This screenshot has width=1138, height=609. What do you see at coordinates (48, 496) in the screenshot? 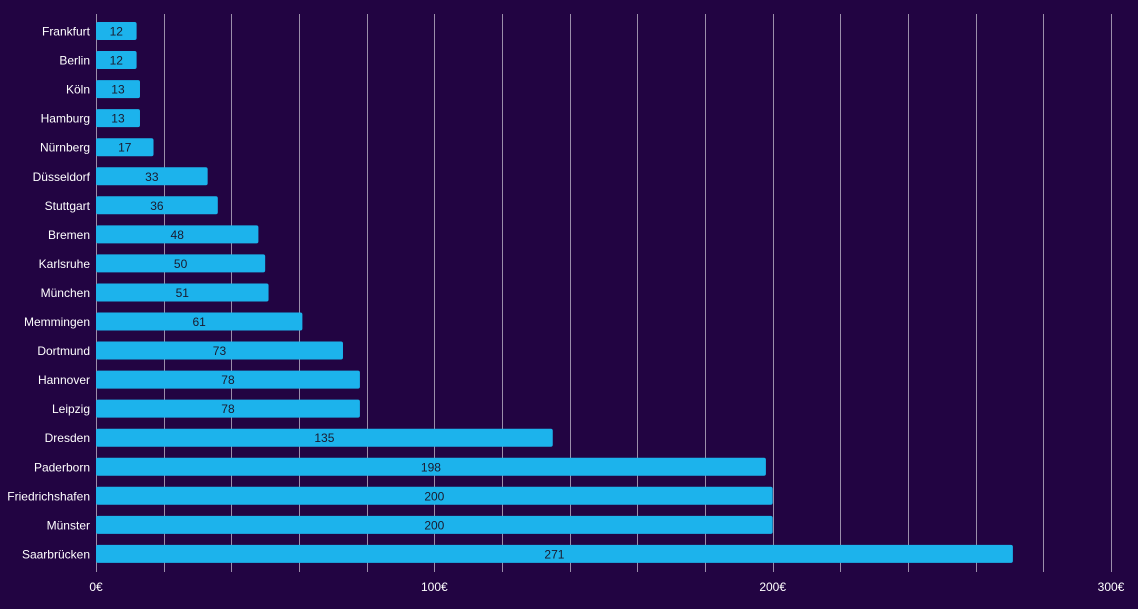
I see `category-label: Friedrichshafen` at bounding box center [48, 496].